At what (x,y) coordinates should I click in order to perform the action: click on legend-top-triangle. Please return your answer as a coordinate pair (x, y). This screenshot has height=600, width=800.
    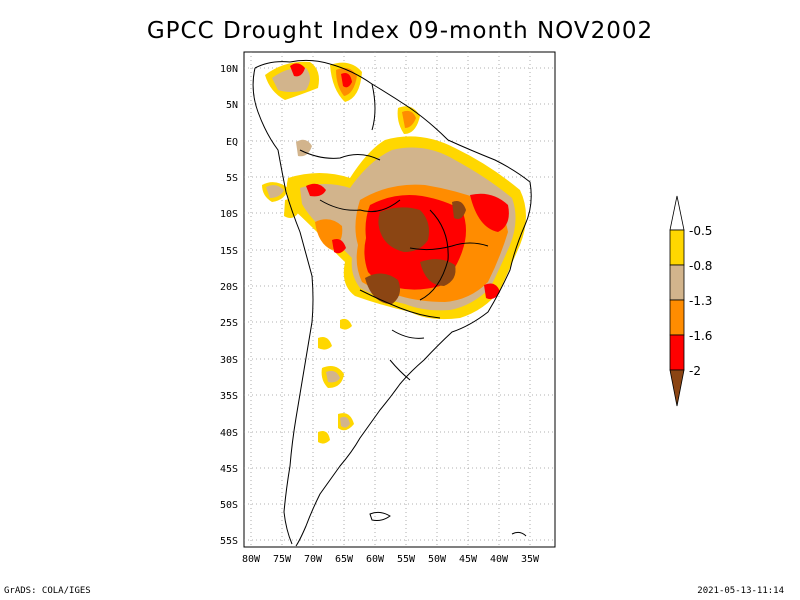
    Looking at the image, I should click on (677, 213).